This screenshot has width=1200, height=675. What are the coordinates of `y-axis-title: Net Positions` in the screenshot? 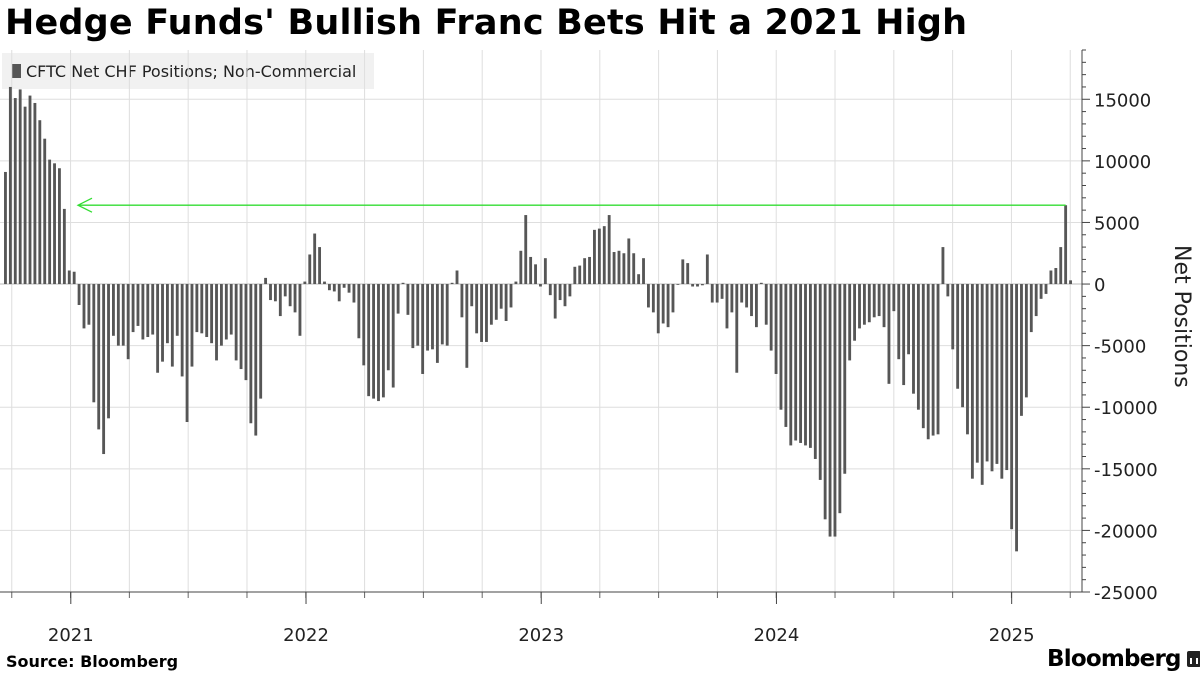 It's located at (1181, 316).